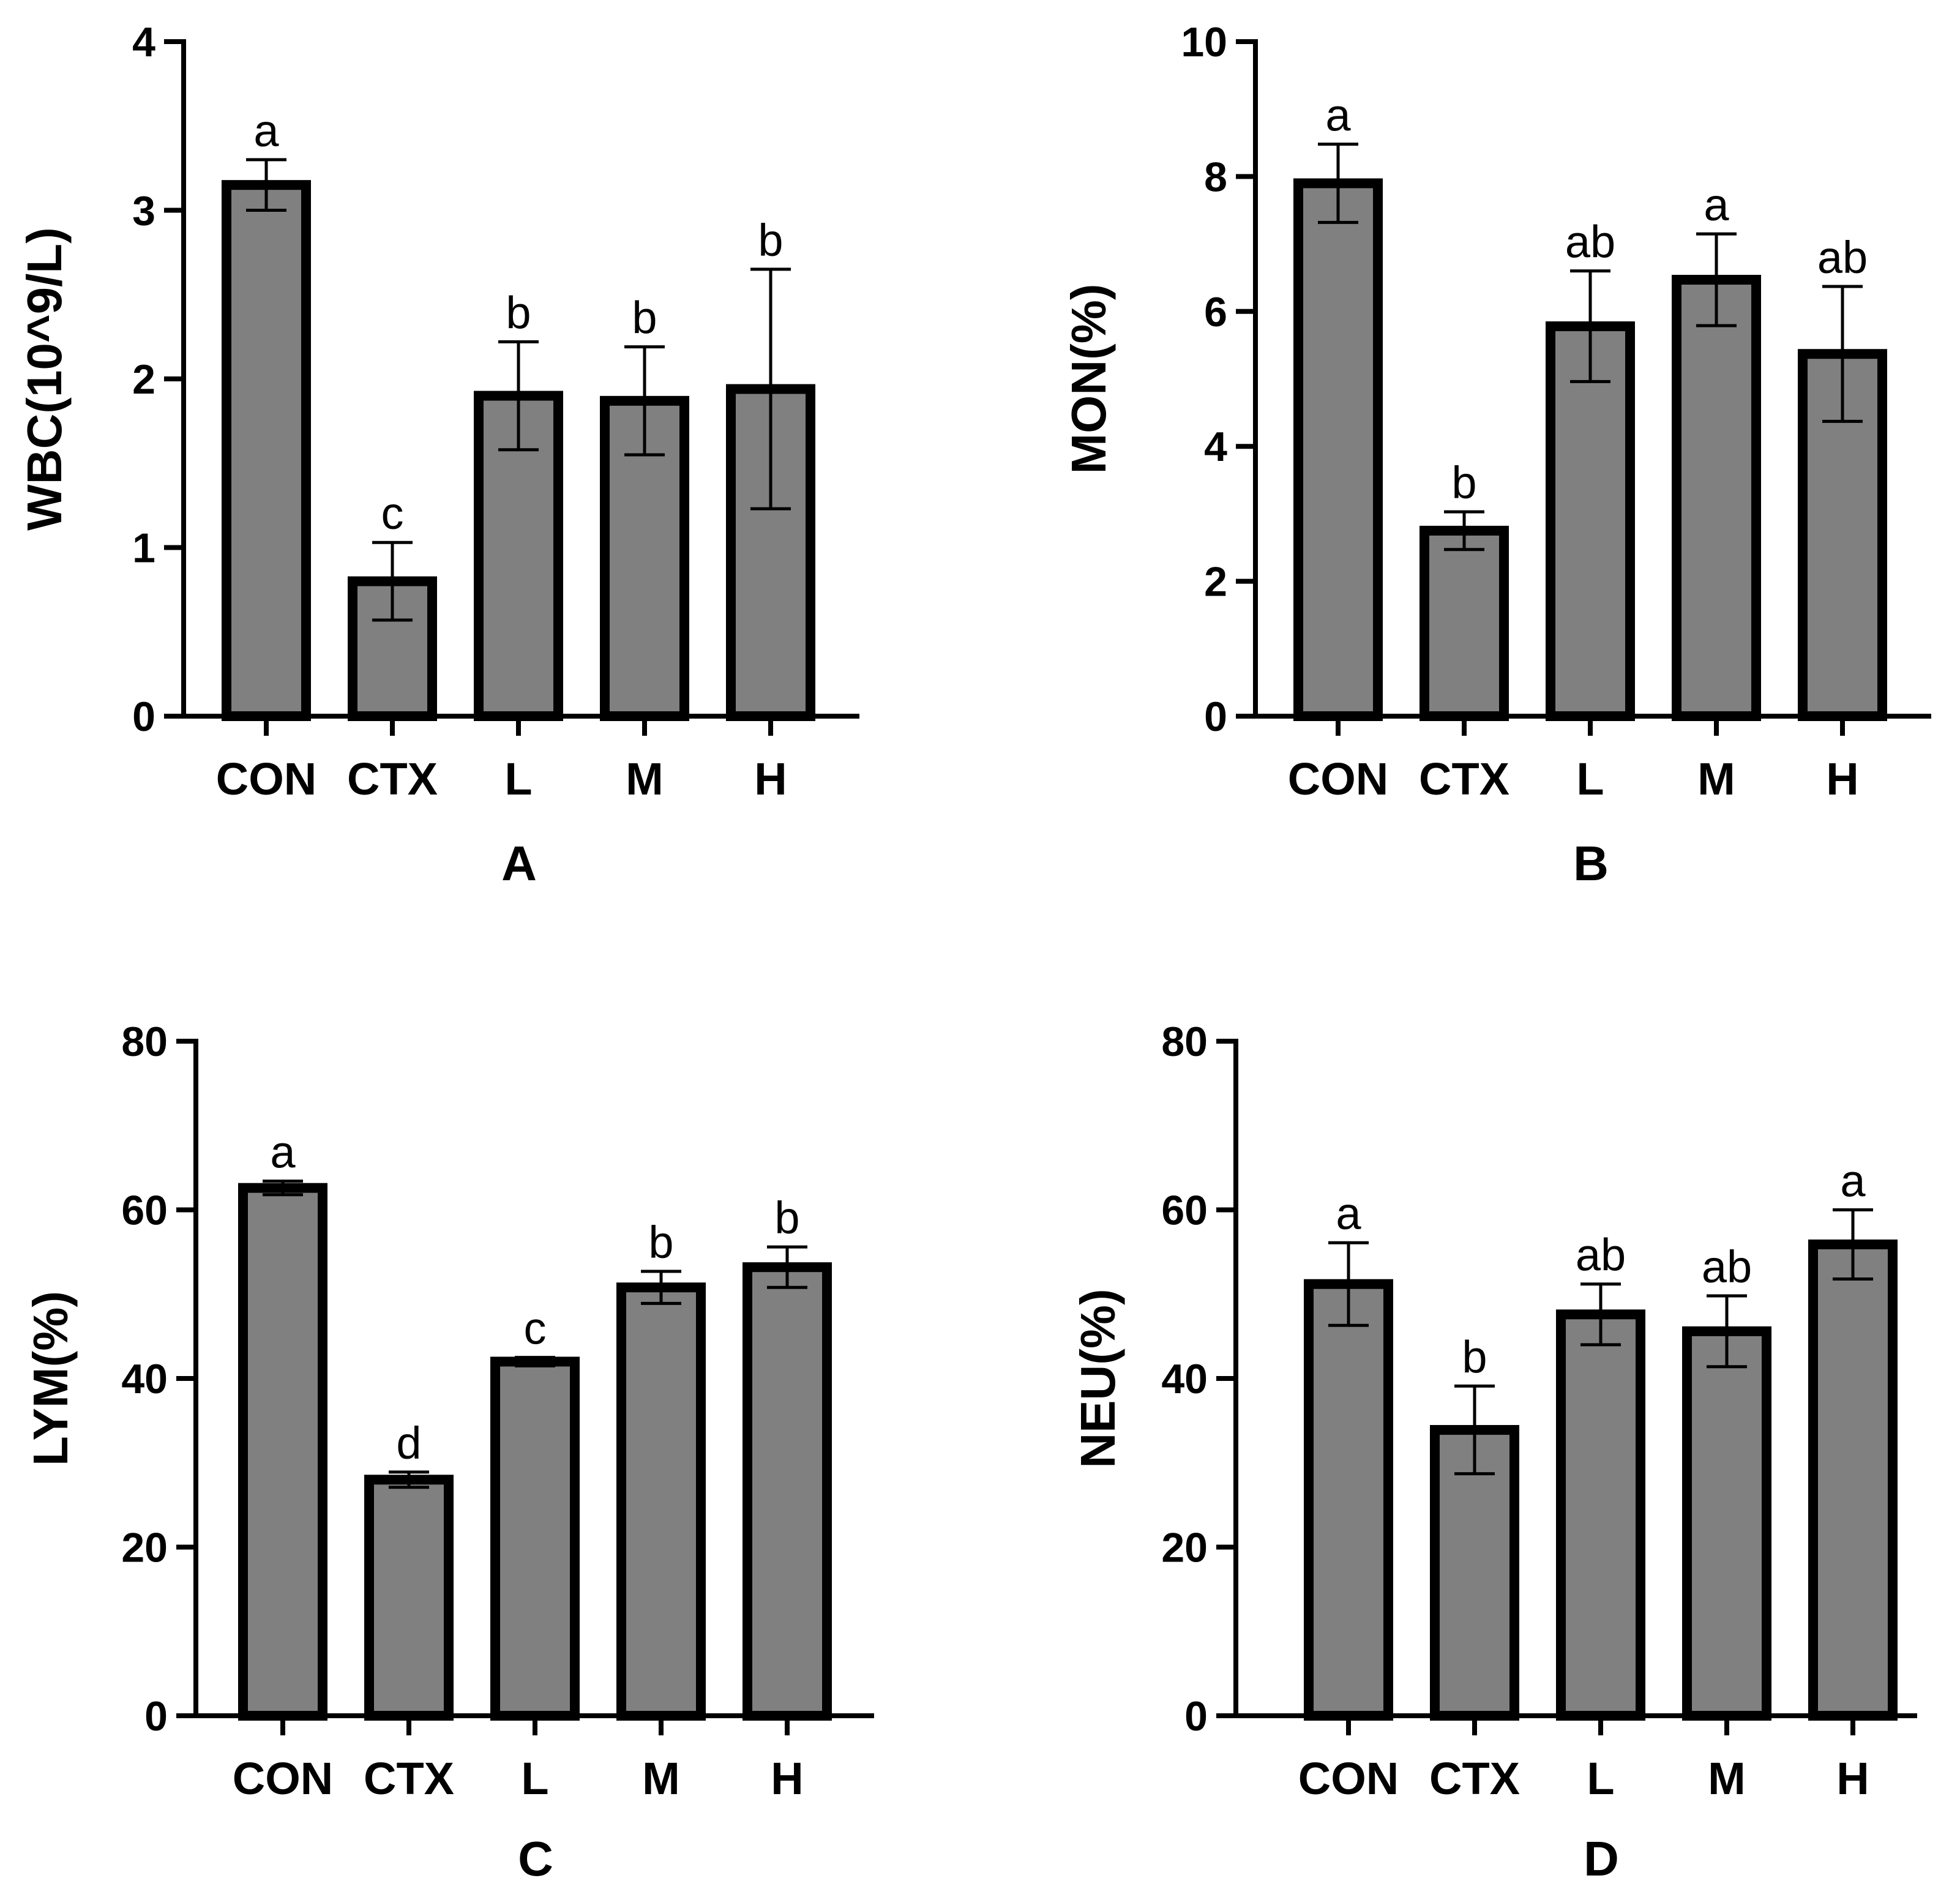 The height and width of the screenshot is (1900, 1960). What do you see at coordinates (1727, 1267) in the screenshot?
I see `panel-d-sig-label-m: ab` at bounding box center [1727, 1267].